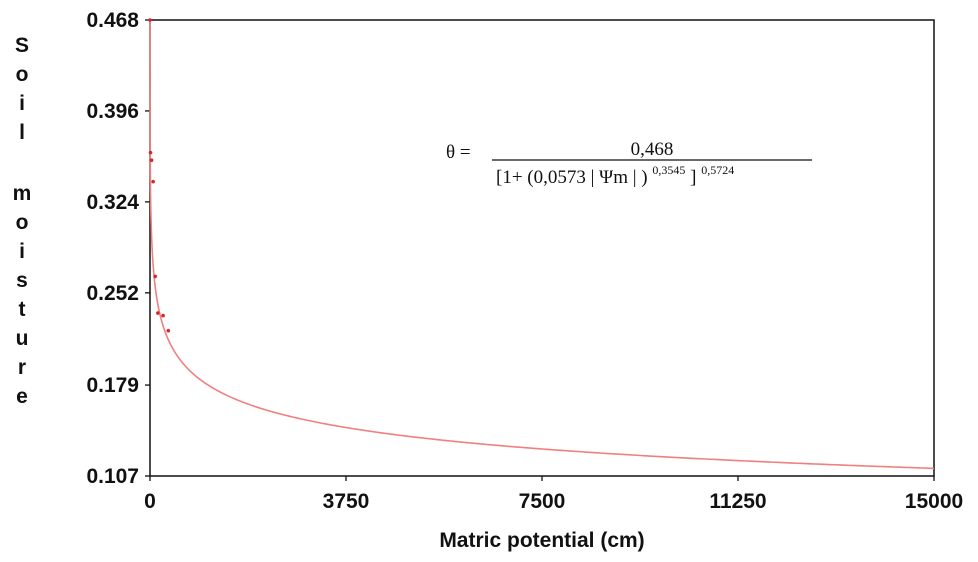  I want to click on equation-denominator: [1+ (0,0573 | Ψm | ) 0,3545 ] 0,5724, so click(615, 173).